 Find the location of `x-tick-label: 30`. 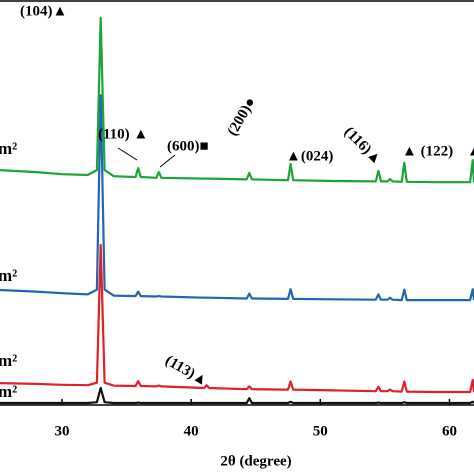

x-tick-label: 30 is located at coordinates (61, 431).